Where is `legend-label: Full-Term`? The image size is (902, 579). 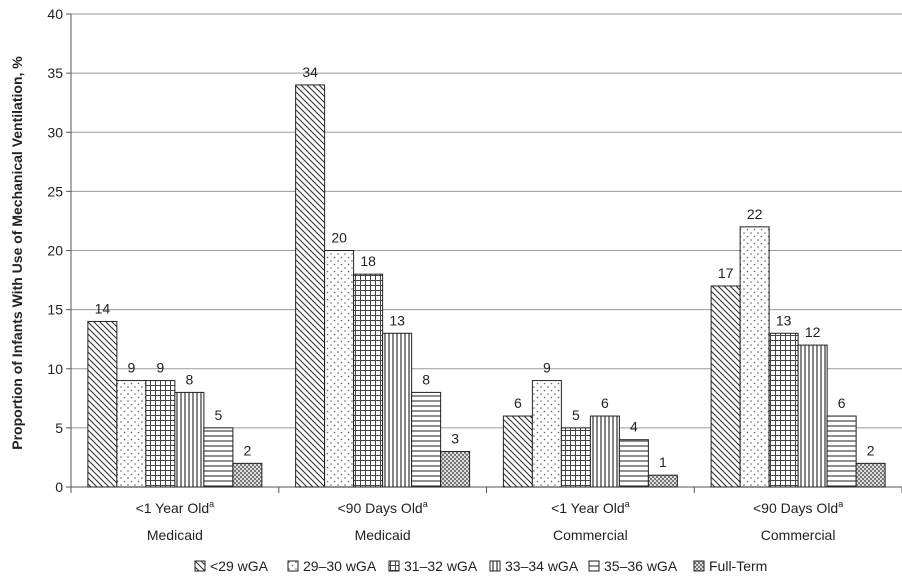
legend-label: Full-Term is located at coordinates (738, 566).